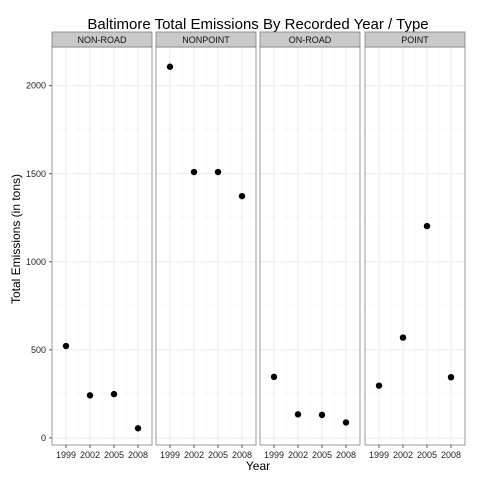 Image resolution: width=480 pixels, height=480 pixels. Describe the element at coordinates (36, 262) in the screenshot. I see `y-tick-label: 1000` at that location.